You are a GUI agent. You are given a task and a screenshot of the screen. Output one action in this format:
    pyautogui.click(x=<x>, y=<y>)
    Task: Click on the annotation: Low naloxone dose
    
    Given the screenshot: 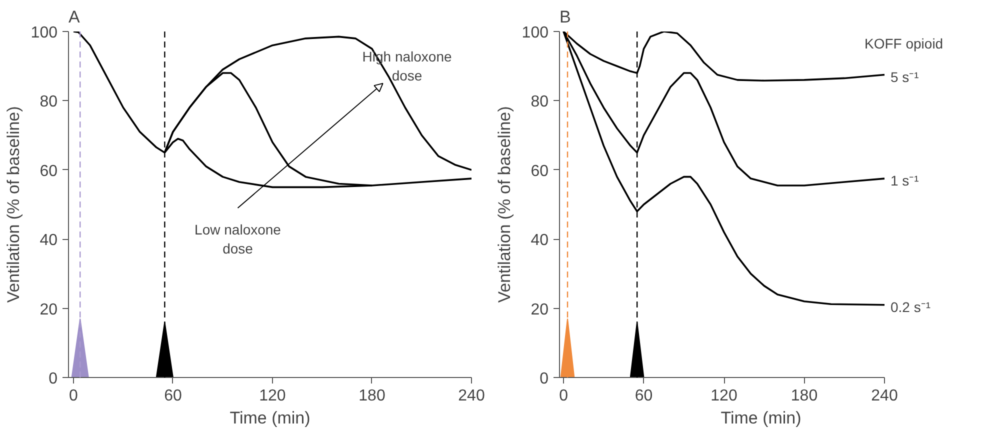 What is the action you would take?
    pyautogui.click(x=238, y=239)
    